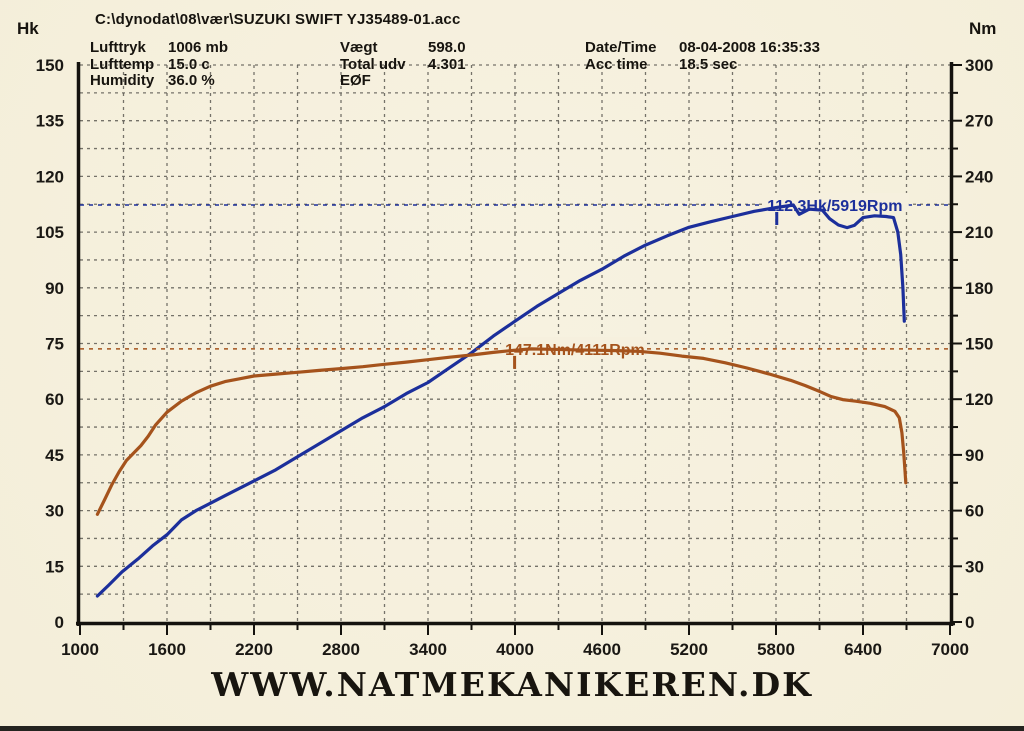  What do you see at coordinates (447, 47) in the screenshot?
I see `param-value: 598.0` at bounding box center [447, 47].